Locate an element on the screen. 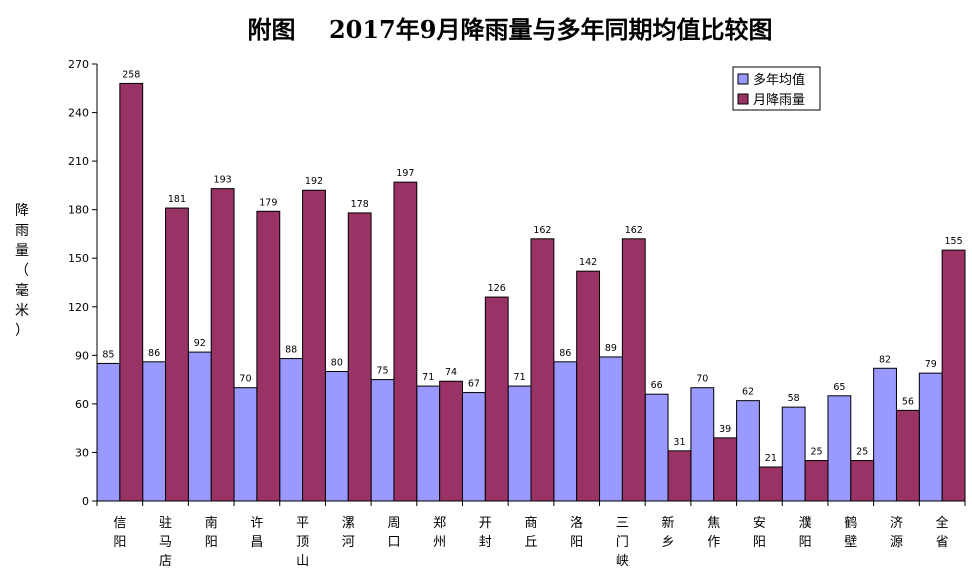  y-tick-label: 120 is located at coordinates (78, 307).